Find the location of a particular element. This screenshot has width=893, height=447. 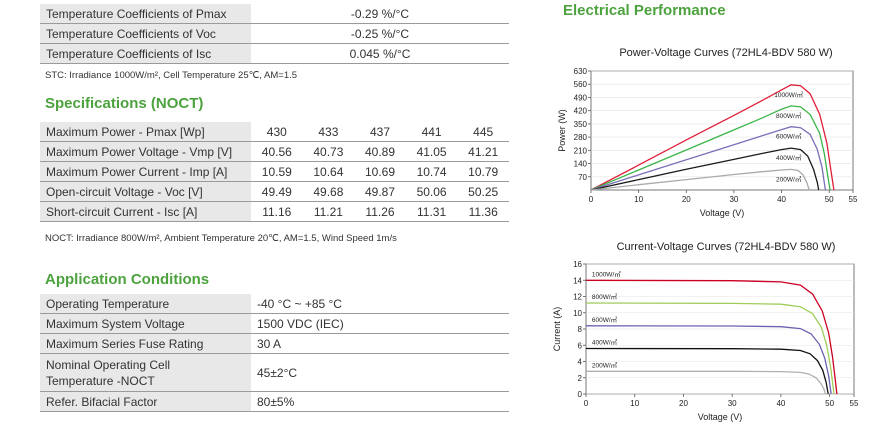

y-tick-label: 350 is located at coordinates (581, 124).